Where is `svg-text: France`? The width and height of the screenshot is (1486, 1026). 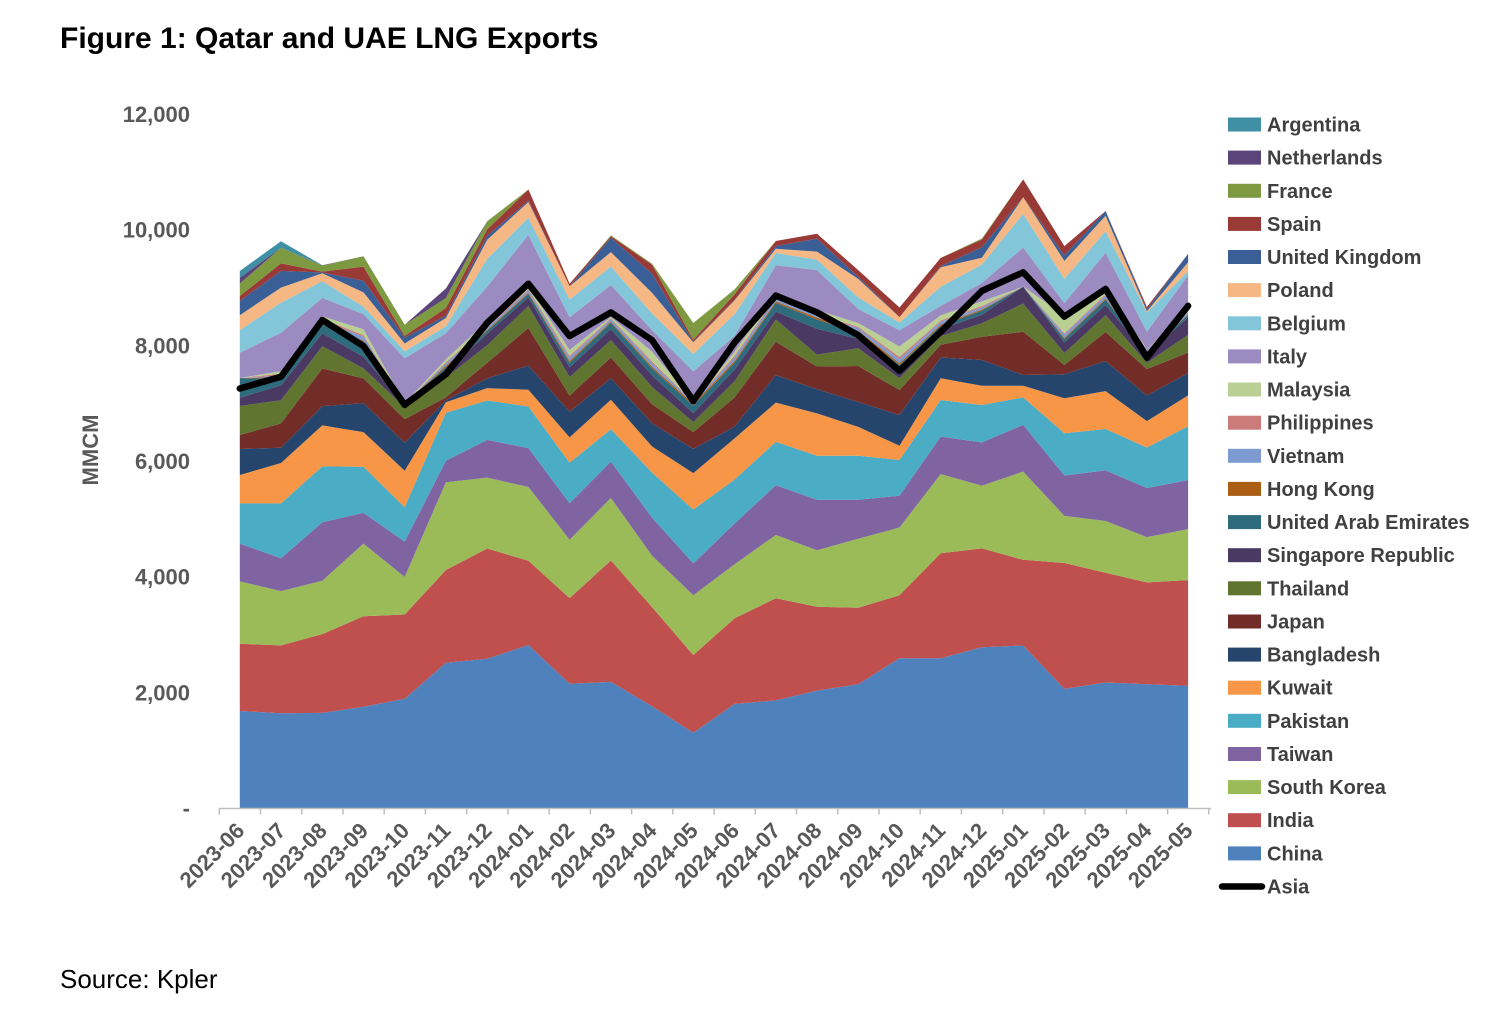
svg-text: France is located at coordinates (1300, 192).